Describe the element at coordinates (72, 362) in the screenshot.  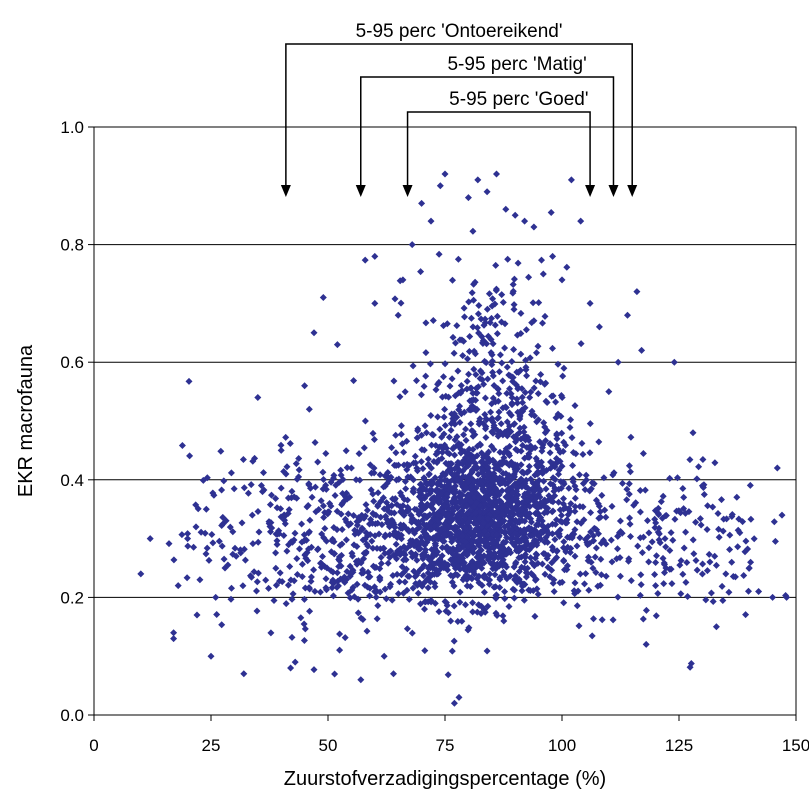
I see `y-tick-label-3: 0.6` at that location.